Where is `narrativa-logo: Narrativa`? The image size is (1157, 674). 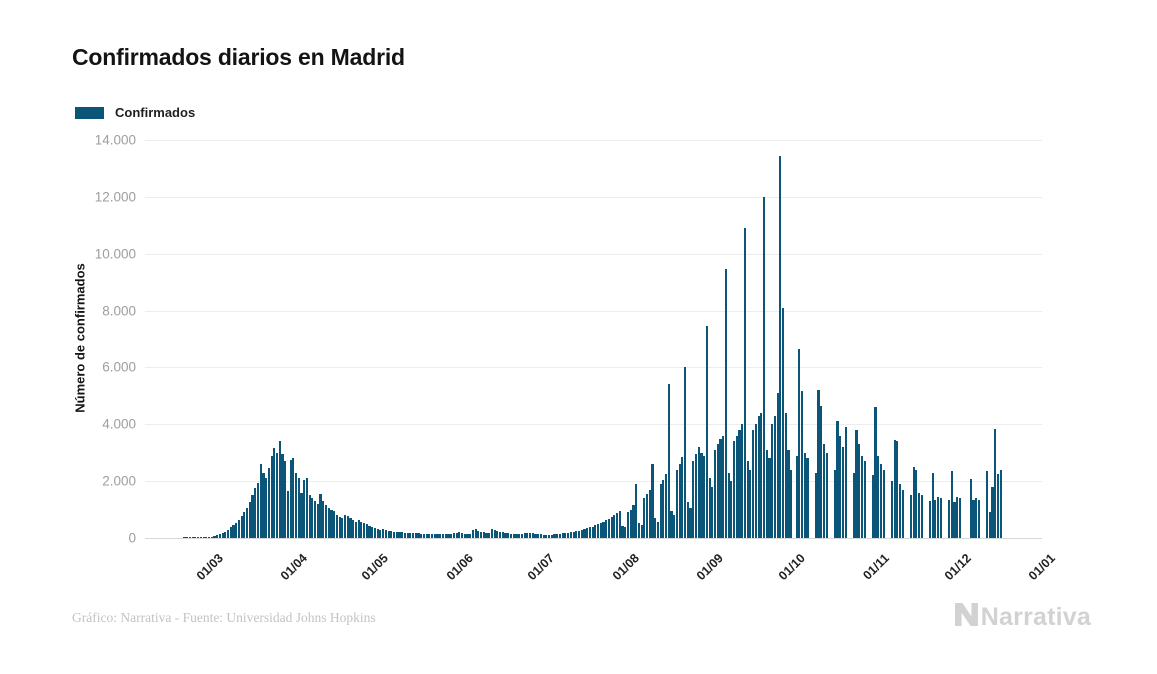 narrativa-logo: Narrativa is located at coordinates (1022, 617).